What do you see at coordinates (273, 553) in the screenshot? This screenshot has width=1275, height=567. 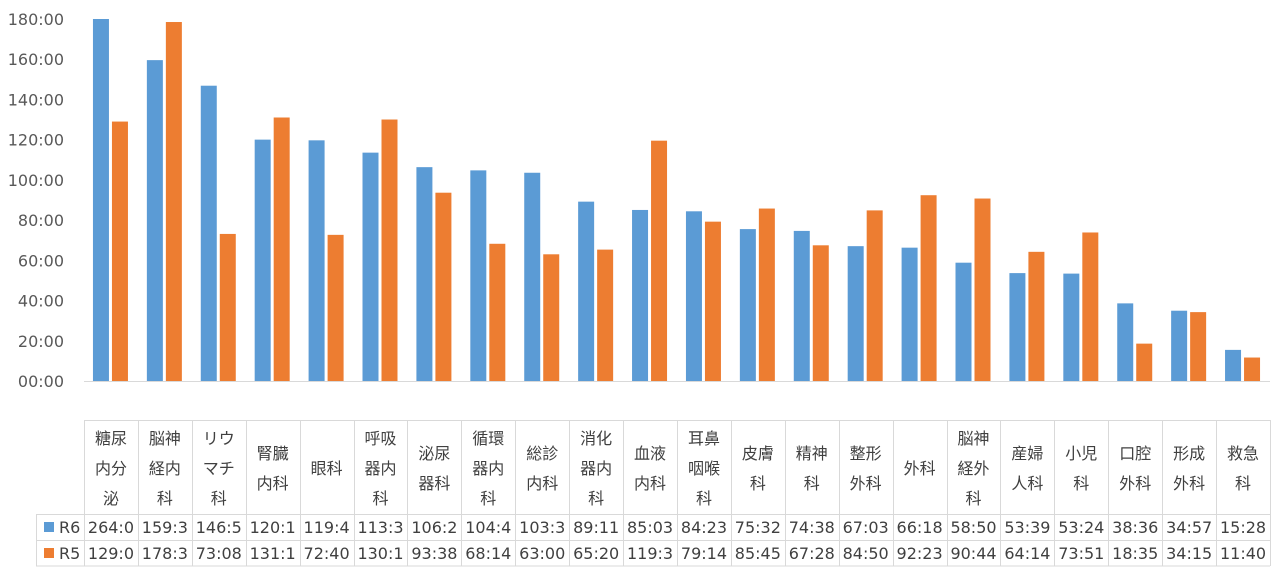 I see `data-label-r5: 131:1` at bounding box center [273, 553].